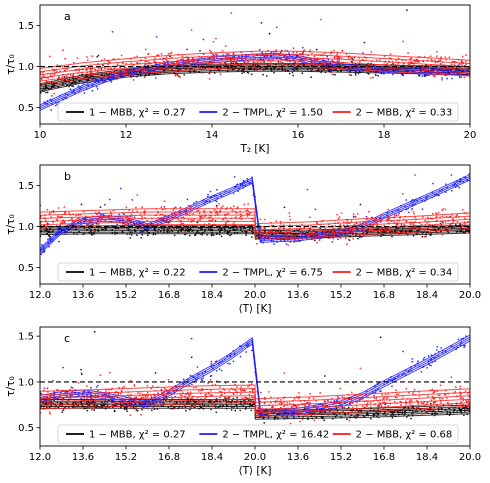 The image size is (490, 483). I want to click on x-axis-label: ⟨T⟩ [K], so click(254, 309).